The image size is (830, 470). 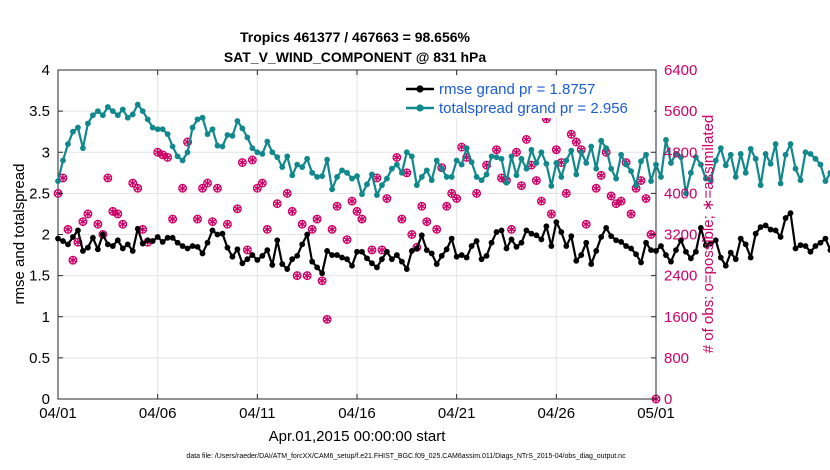 I want to click on chart-title: Tropics 461377 / 467663 = 98.656%, so click(x=355, y=37).